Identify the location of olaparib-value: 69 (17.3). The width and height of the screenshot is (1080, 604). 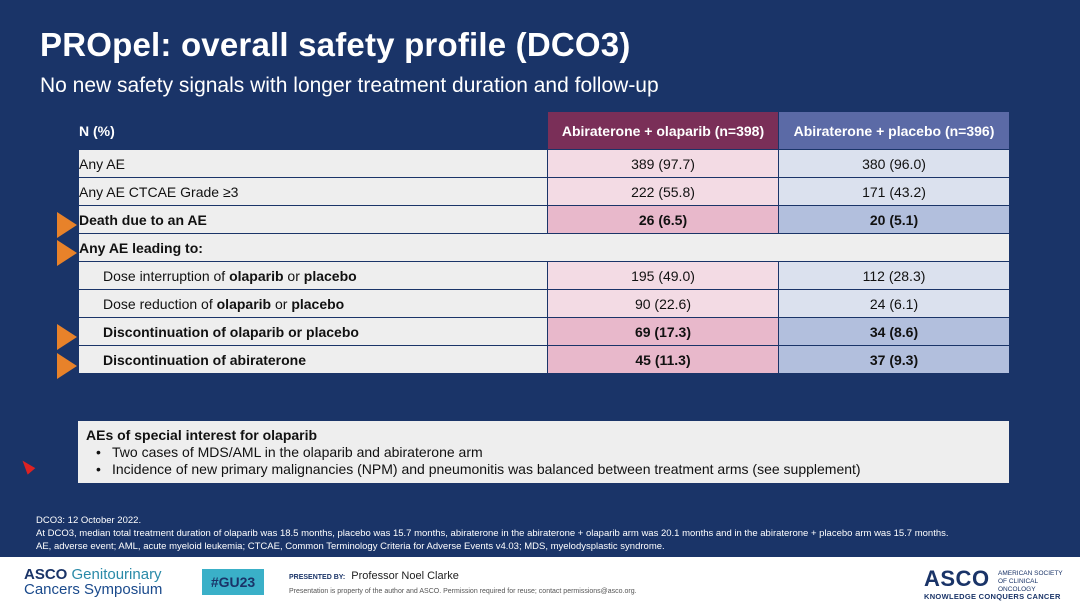
(663, 331).